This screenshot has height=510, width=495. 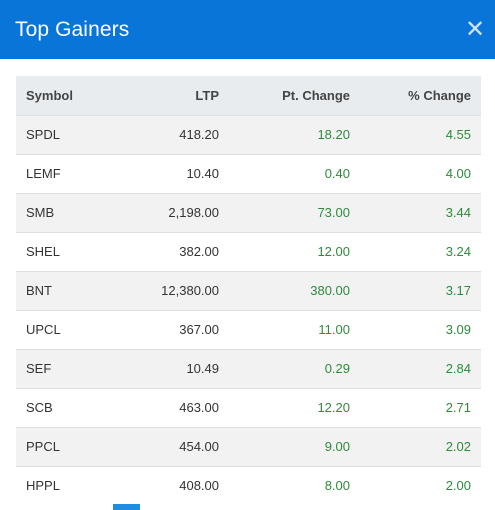 What do you see at coordinates (248, 485) in the screenshot?
I see `table-row: HPPL 408.00 8.00 2.00` at bounding box center [248, 485].